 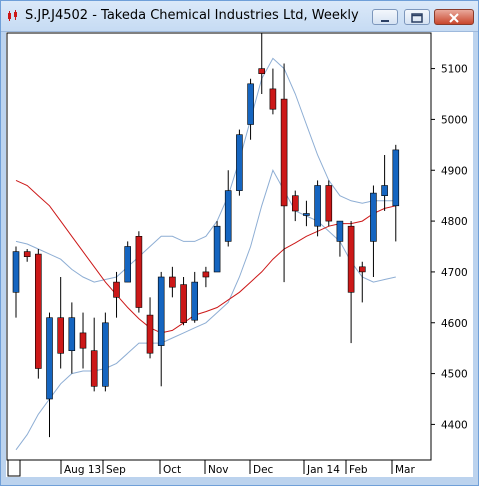 I want to click on x-tick-label: Feb, so click(x=358, y=470).